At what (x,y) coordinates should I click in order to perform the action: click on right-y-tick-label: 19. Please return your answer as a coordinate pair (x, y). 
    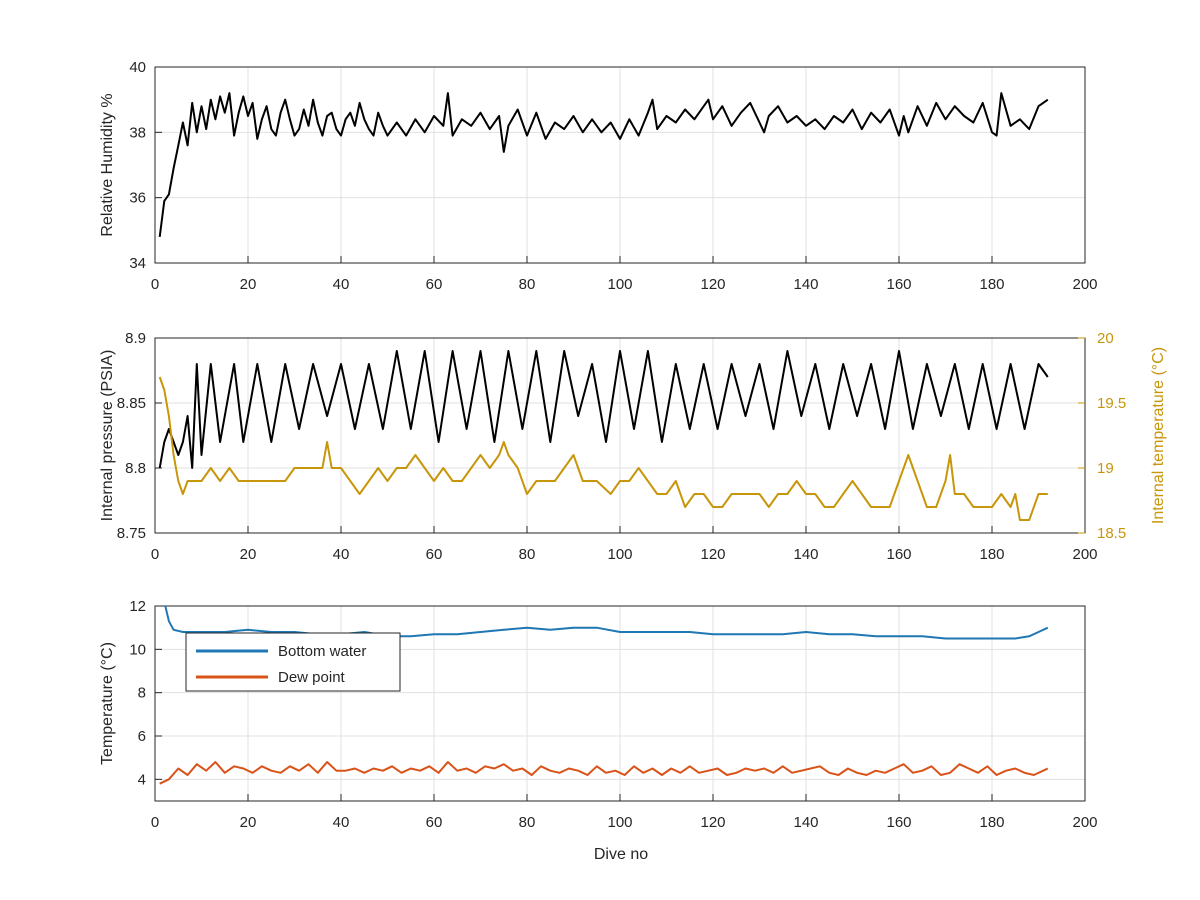
    Looking at the image, I should click on (1105, 468).